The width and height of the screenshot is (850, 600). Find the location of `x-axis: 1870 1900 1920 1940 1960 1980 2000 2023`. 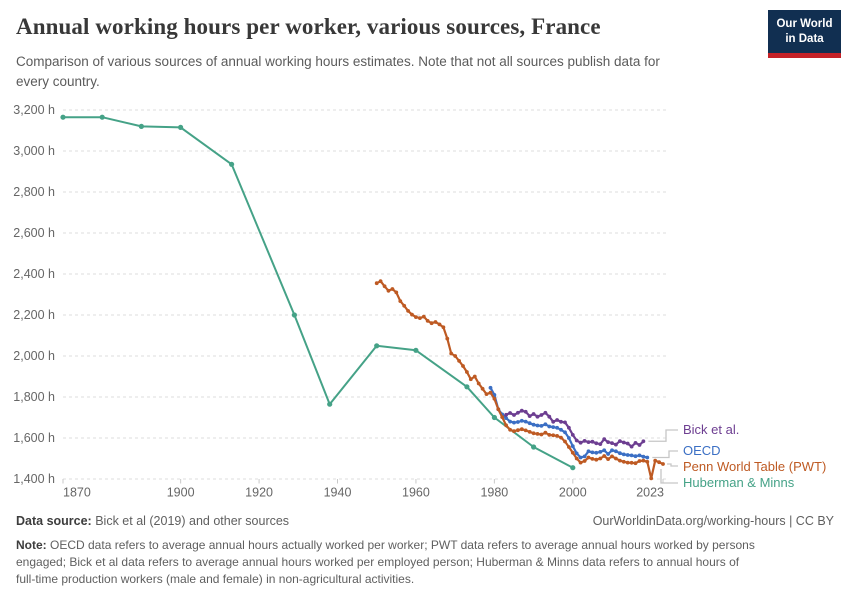

x-axis: 1870 1900 1920 1940 1960 1980 2000 2023 is located at coordinates (363, 489).